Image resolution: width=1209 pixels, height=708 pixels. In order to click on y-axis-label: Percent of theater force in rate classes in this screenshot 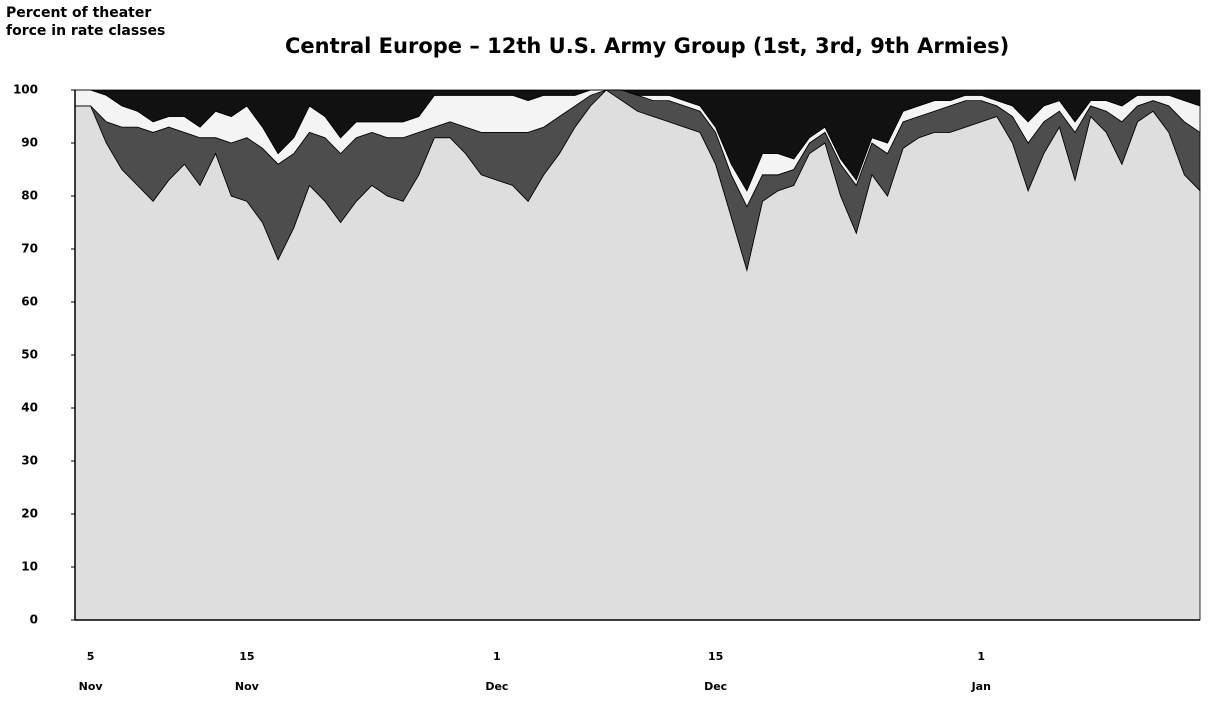, I will do `click(86, 22)`.